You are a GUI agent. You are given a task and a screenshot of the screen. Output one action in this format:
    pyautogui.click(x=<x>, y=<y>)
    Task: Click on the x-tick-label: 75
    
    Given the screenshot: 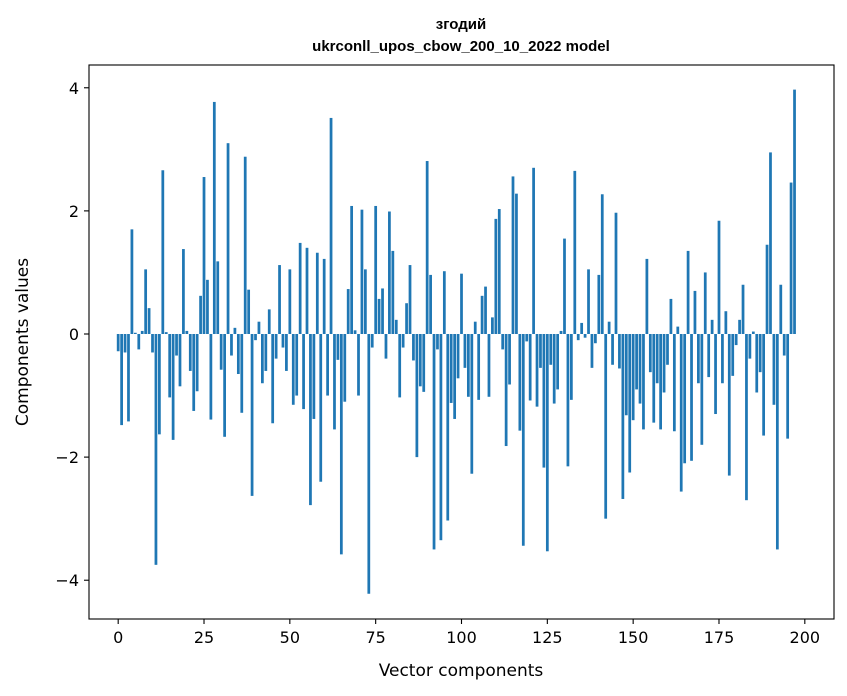 What is the action you would take?
    pyautogui.click(x=375, y=637)
    